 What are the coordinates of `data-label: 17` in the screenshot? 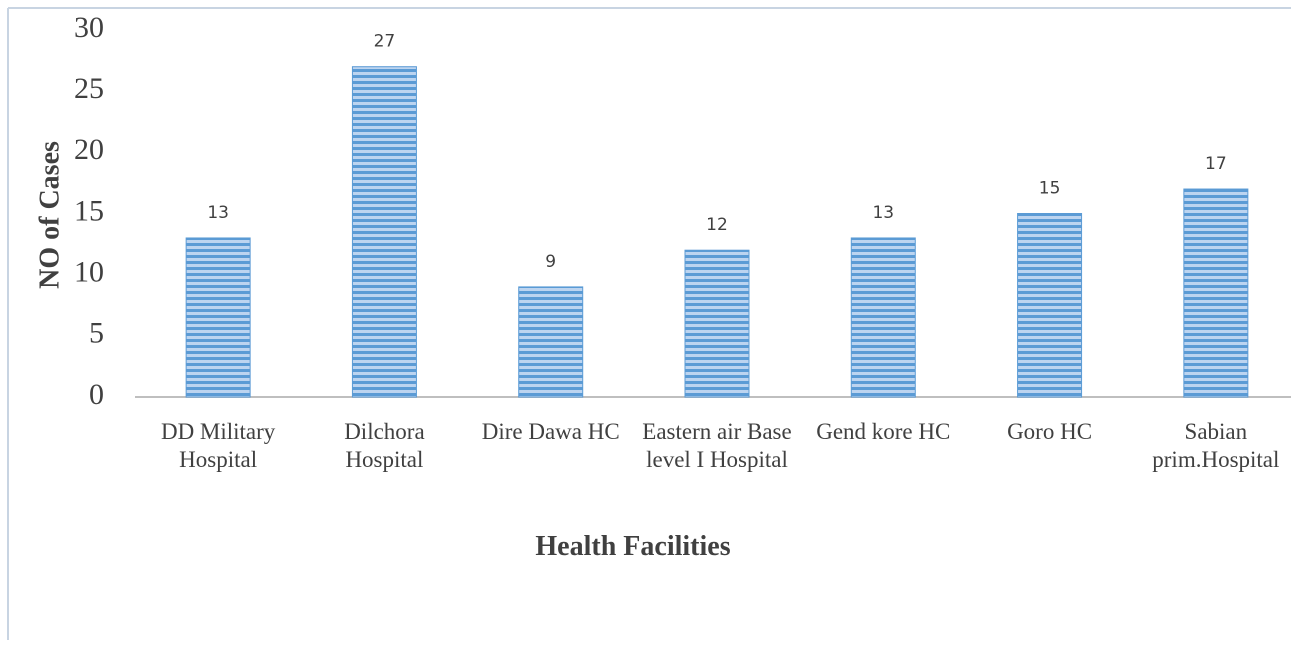 It's located at (1216, 164).